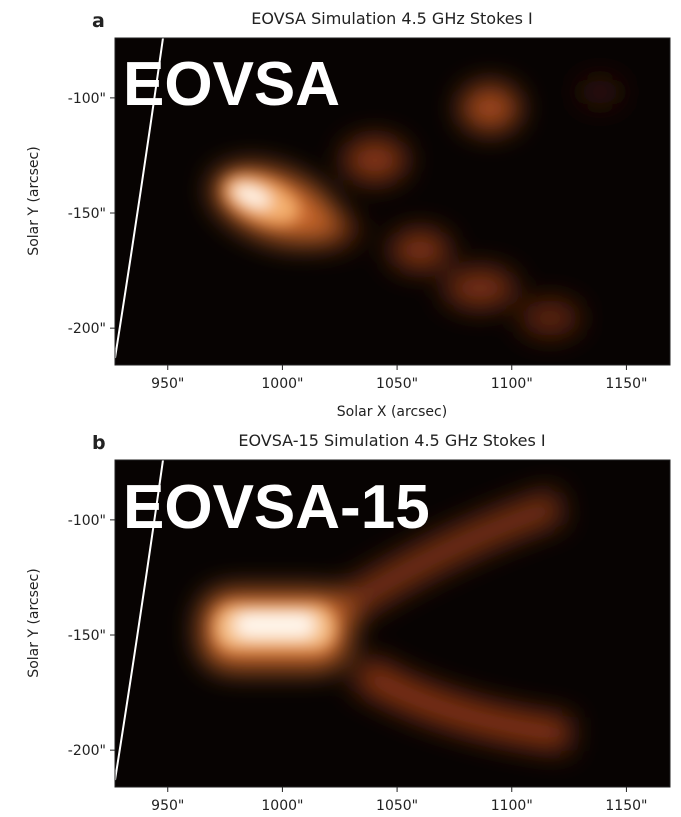 Image resolution: width=681 pixels, height=817 pixels. Describe the element at coordinates (276, 507) in the screenshot. I see `overlay-label: EOVSA-15` at that location.